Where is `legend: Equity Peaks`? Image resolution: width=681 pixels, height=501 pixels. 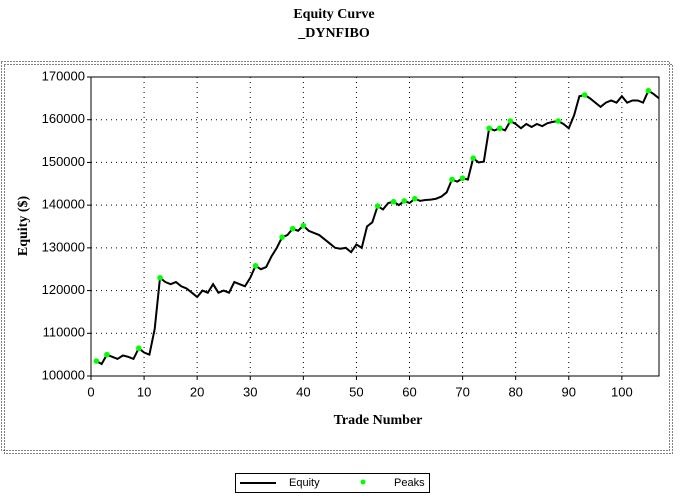
legend: Equity Peaks is located at coordinates (332, 483).